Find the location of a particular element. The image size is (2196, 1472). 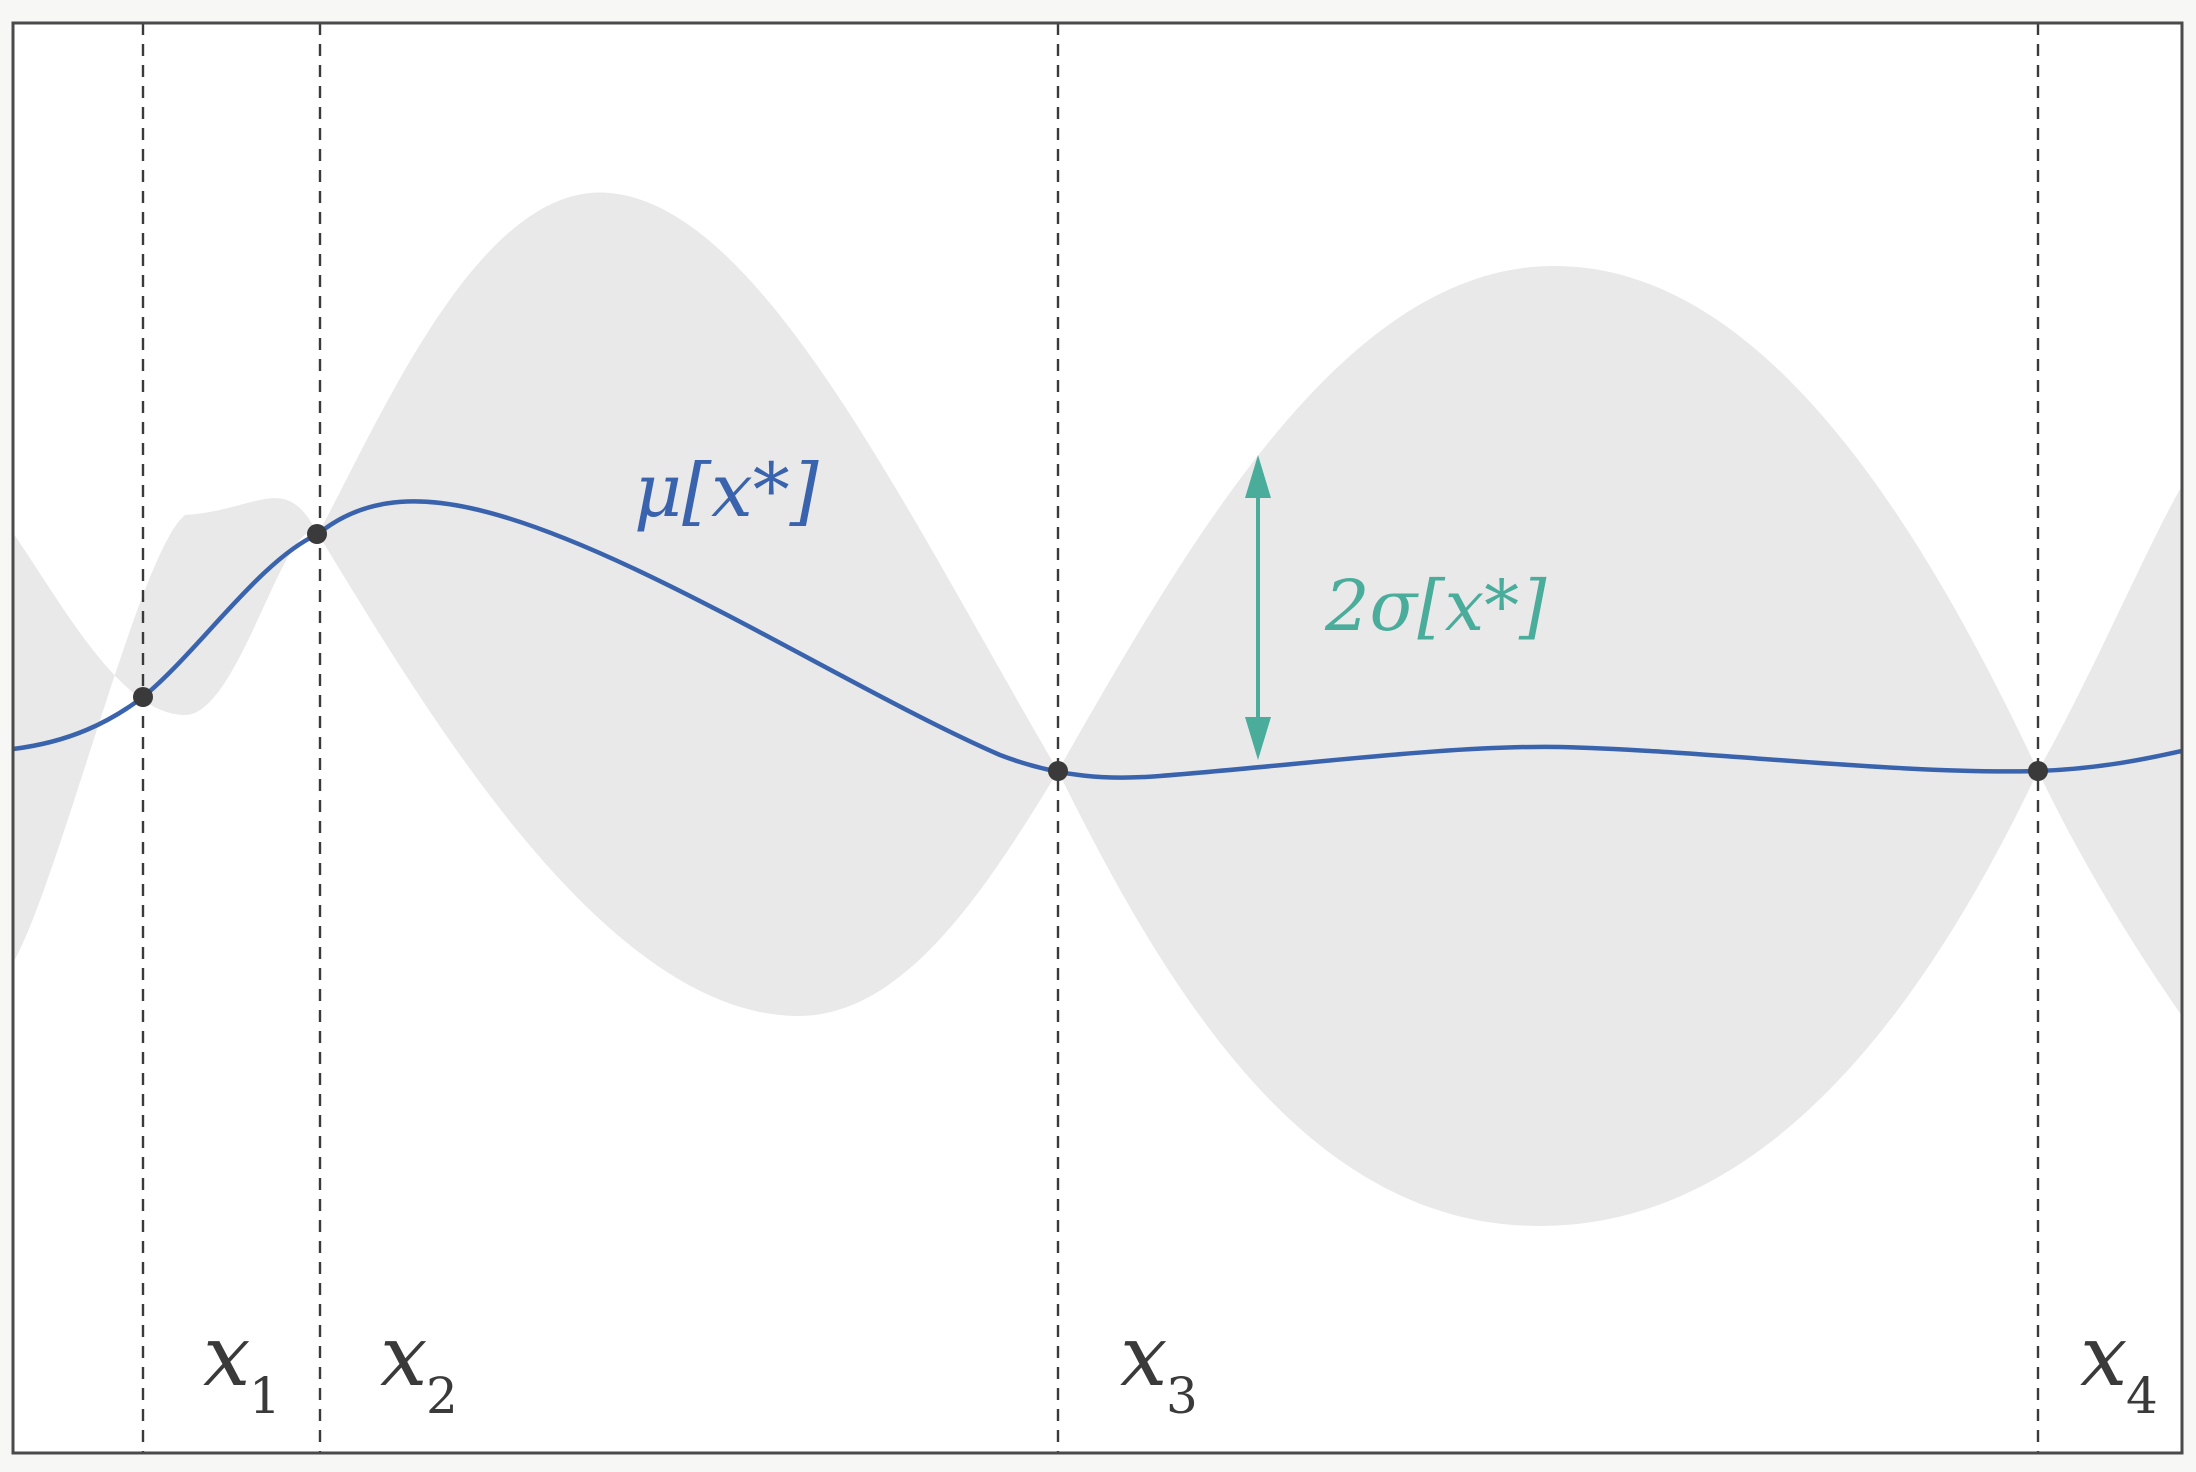

observation-point-x2 is located at coordinates (317, 534).